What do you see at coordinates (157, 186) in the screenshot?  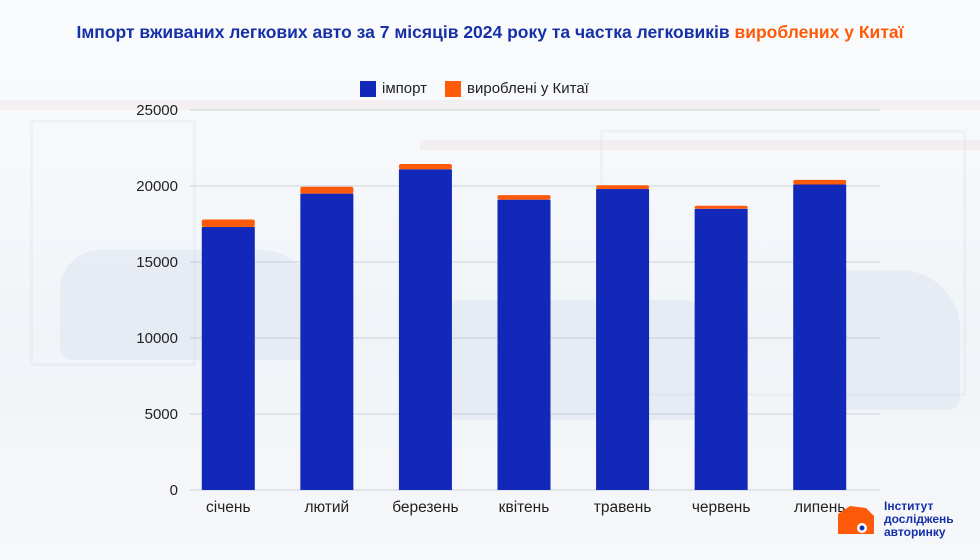 I see `y-tick-label: 20000` at bounding box center [157, 186].